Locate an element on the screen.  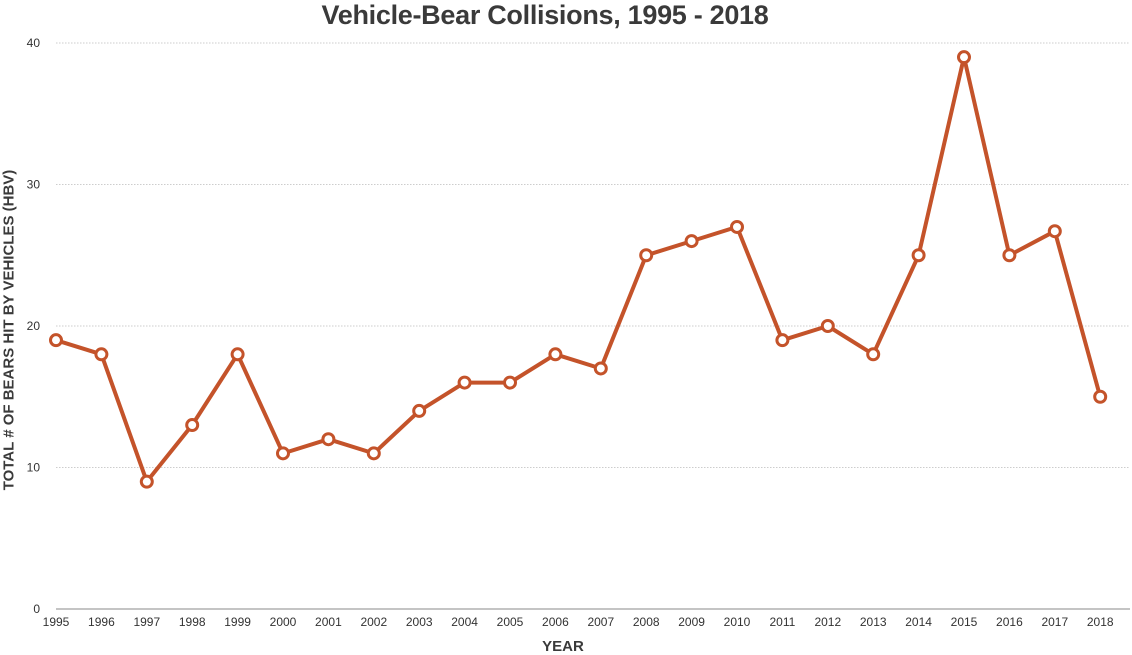
x-axis-title: YEAR is located at coordinates (563, 646).